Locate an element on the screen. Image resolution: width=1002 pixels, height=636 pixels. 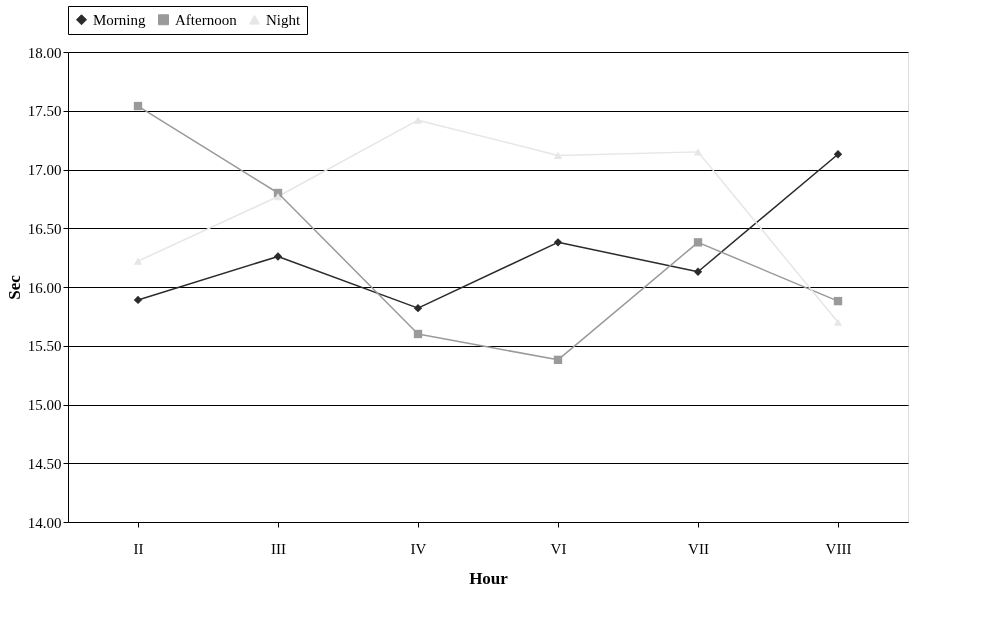
y-tick-label: 17.00 is located at coordinates (44, 170).